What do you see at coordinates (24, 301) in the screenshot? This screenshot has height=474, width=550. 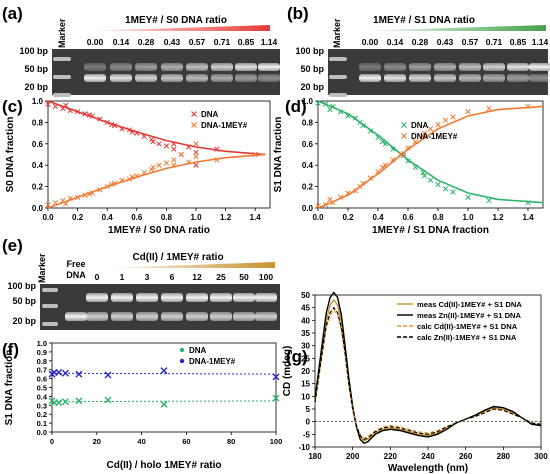 I see `panel-e-size-50: 50 bp` at bounding box center [24, 301].